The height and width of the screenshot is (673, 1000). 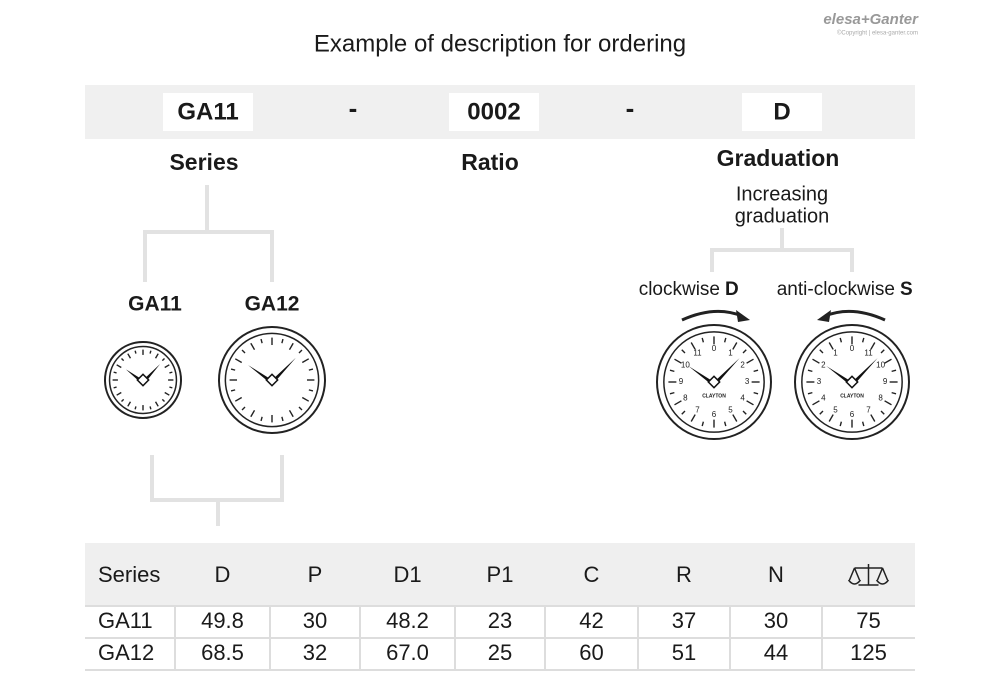 What do you see at coordinates (591, 620) in the screenshot?
I see `table-cell: 42` at bounding box center [591, 620].